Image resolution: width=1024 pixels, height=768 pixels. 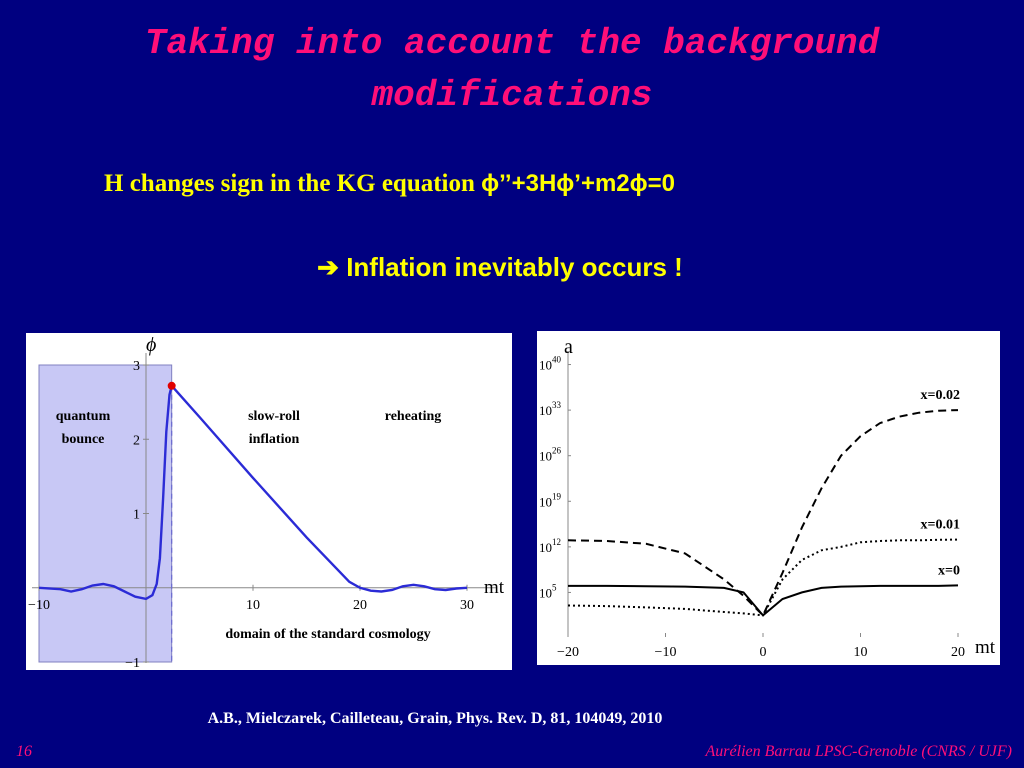 I want to click on y-tick-label: 1033, so click(x=550, y=409).